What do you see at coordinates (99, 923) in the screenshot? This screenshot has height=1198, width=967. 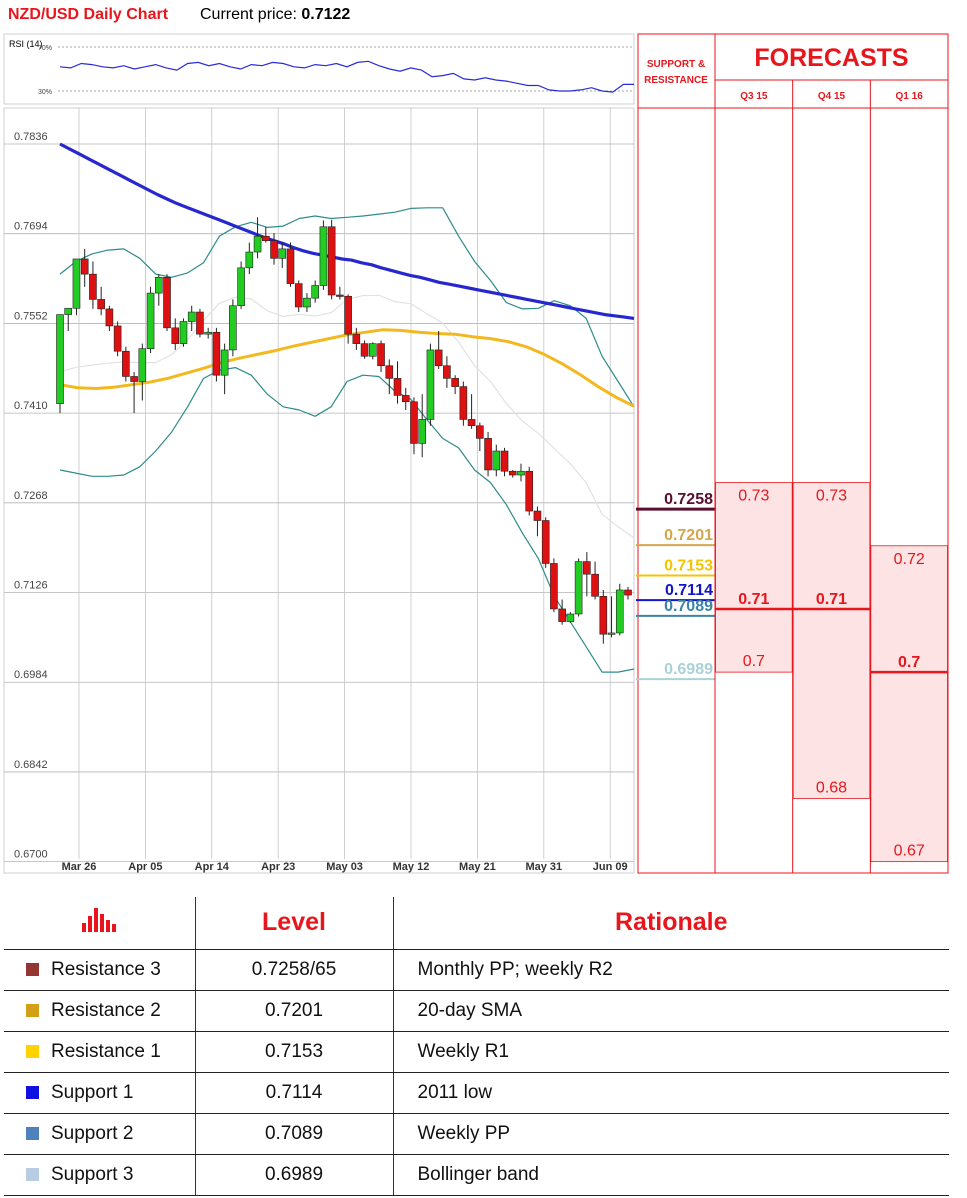 I see `bar-chart-icon` at bounding box center [99, 923].